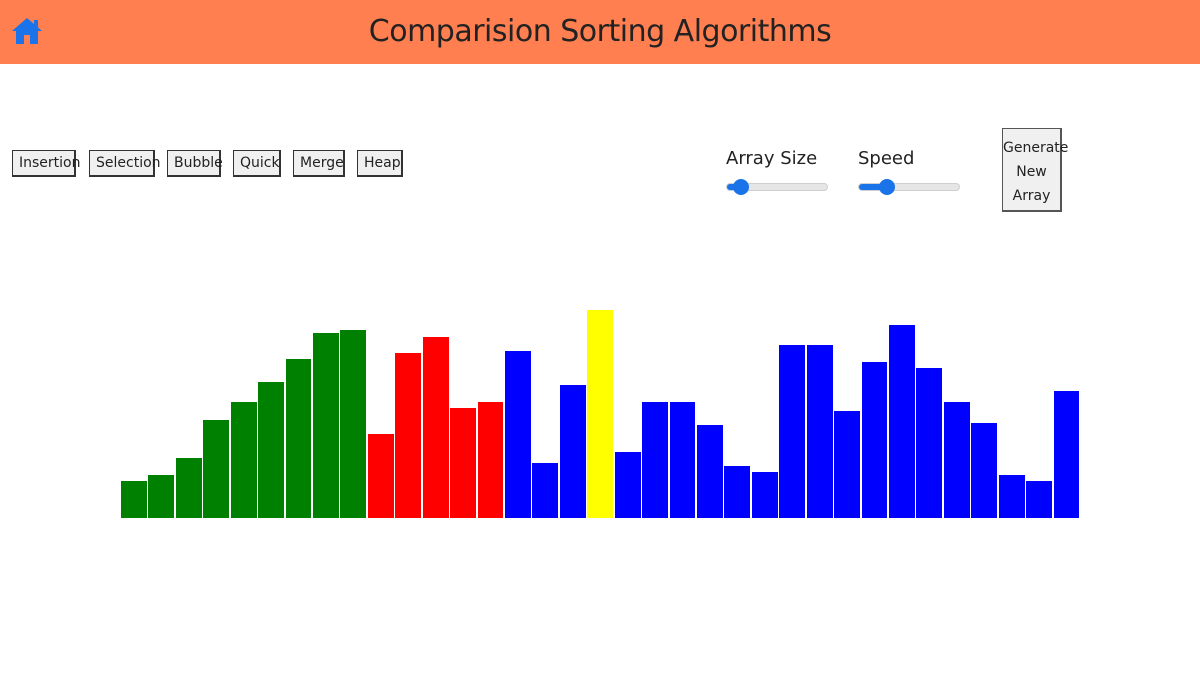  I want to click on array-size-label: Array Size, so click(772, 158).